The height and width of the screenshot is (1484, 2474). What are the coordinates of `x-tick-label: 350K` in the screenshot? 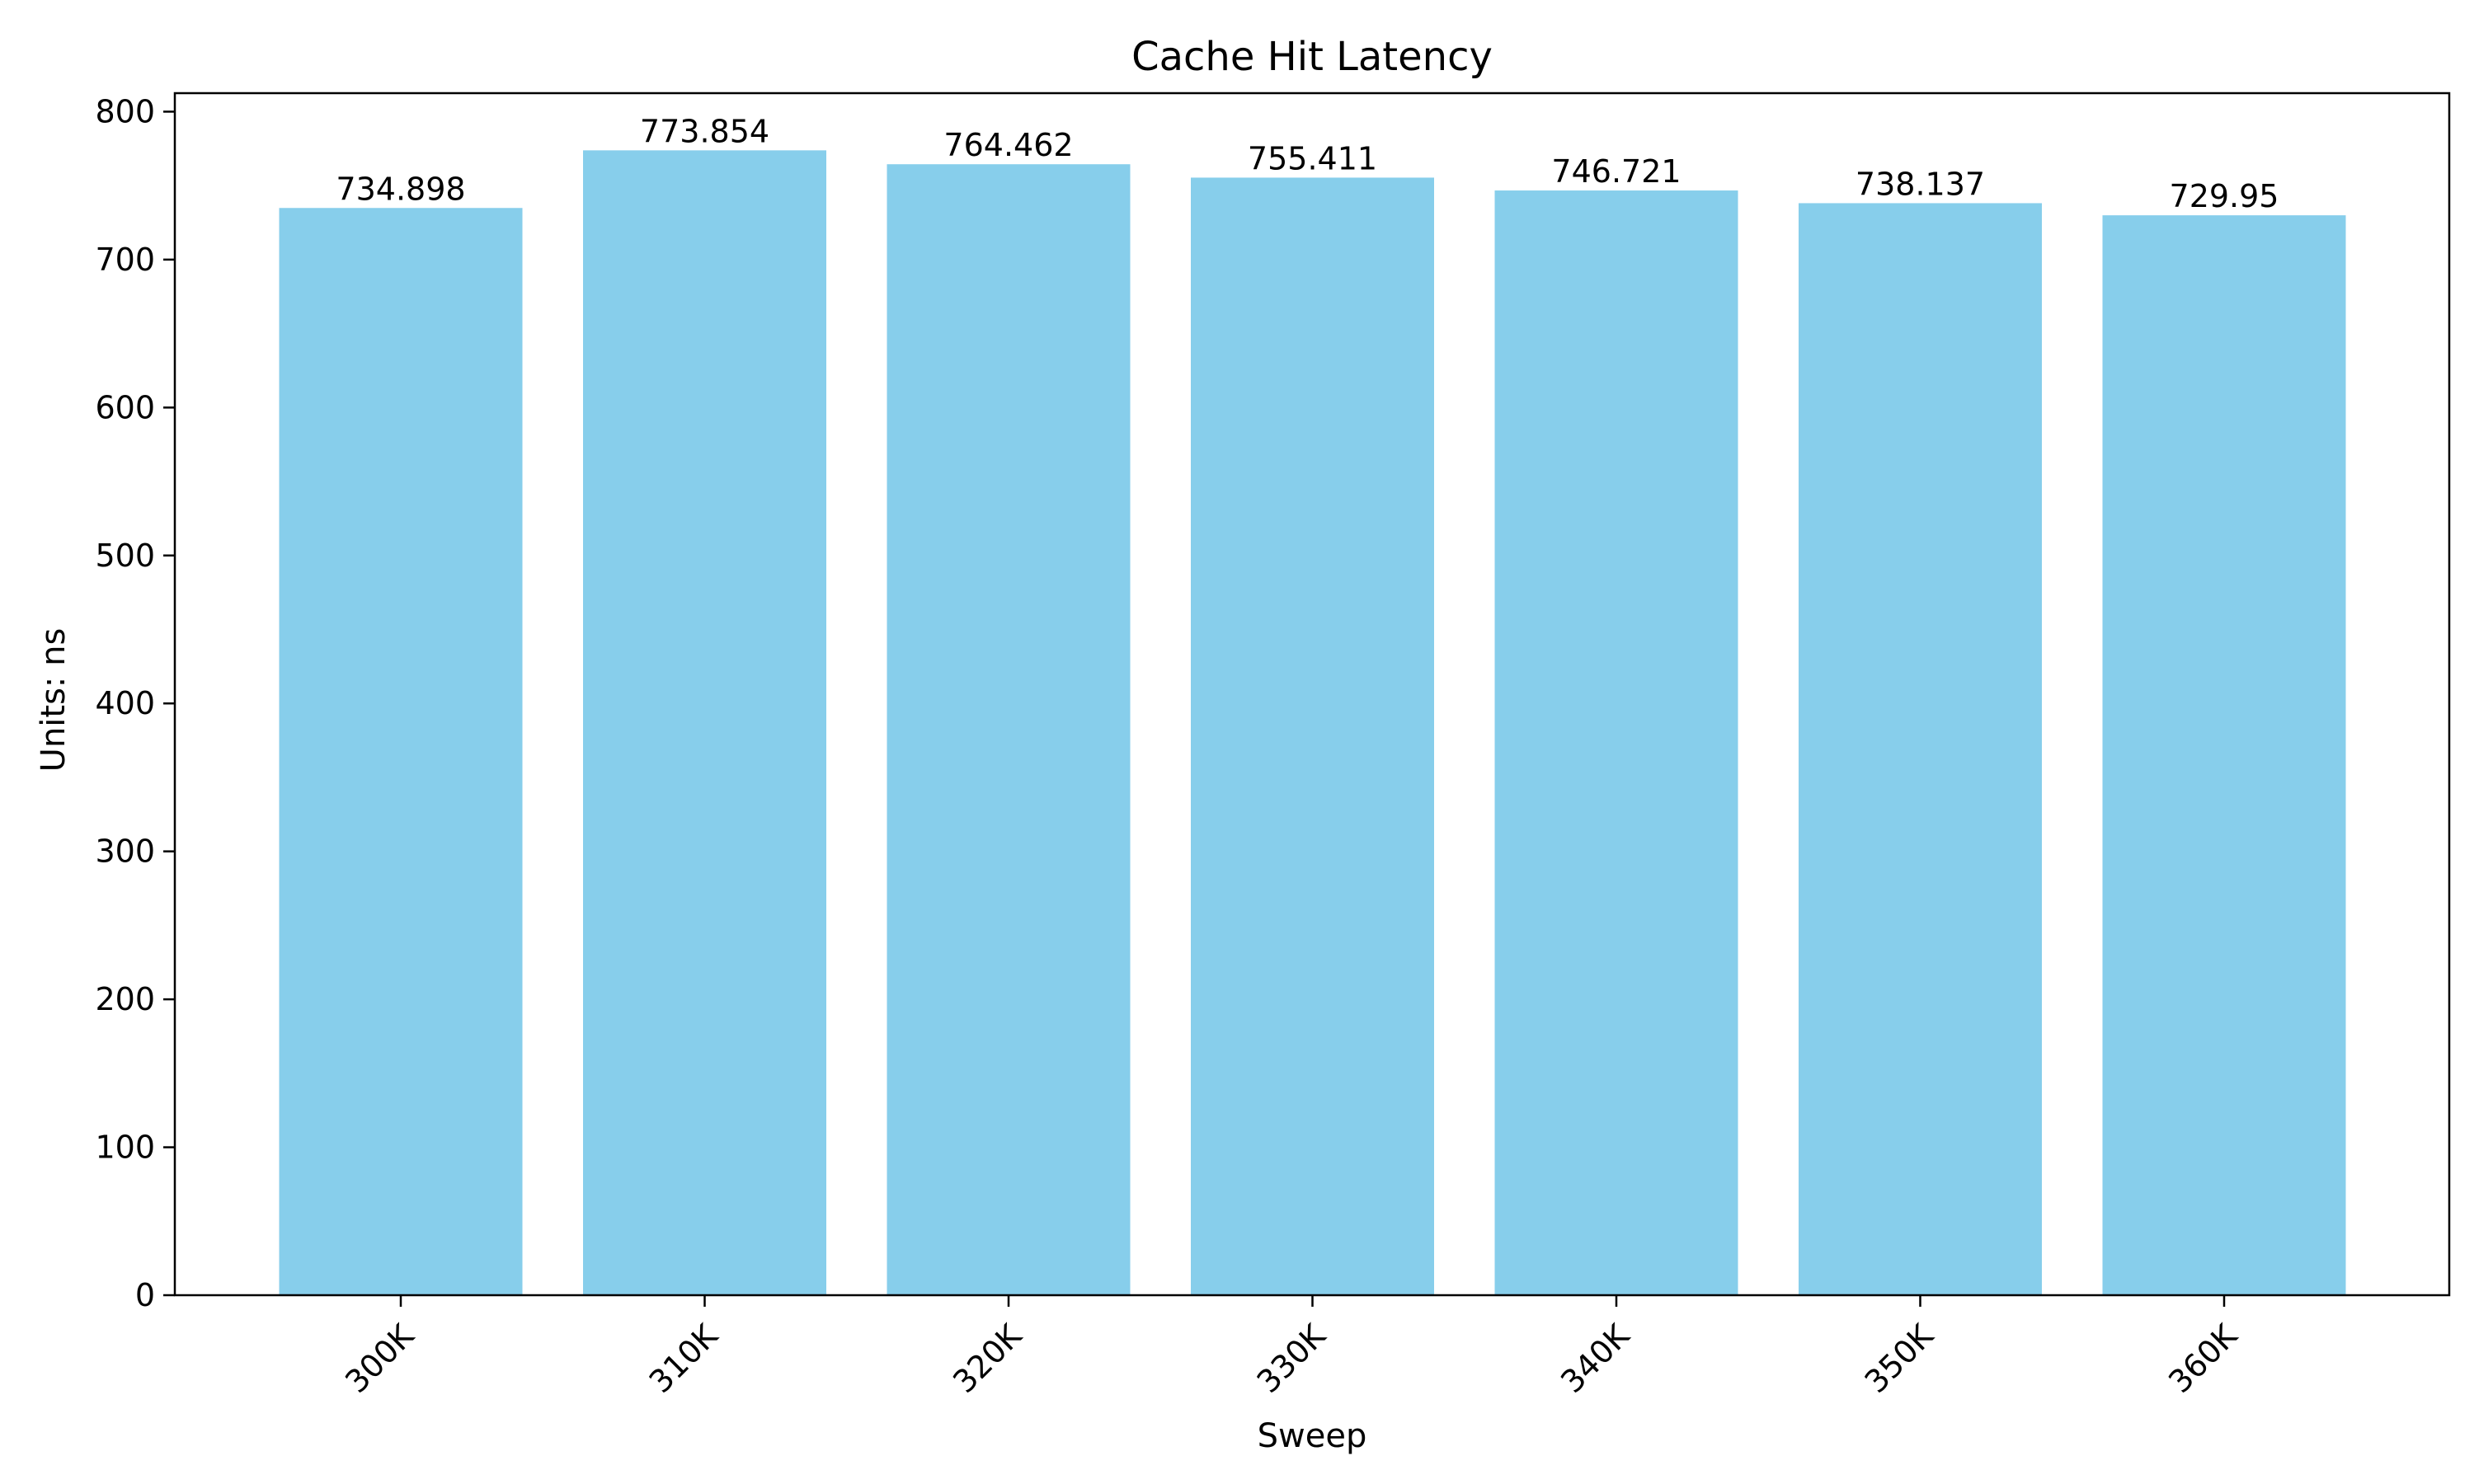 It's located at (1899, 1358).